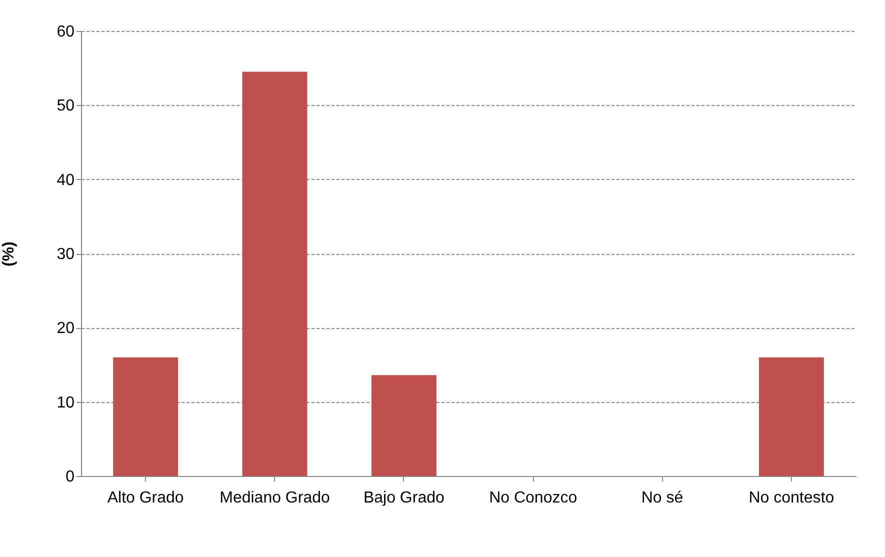 The image size is (885, 557). I want to click on y-tick-label: 40, so click(65, 180).